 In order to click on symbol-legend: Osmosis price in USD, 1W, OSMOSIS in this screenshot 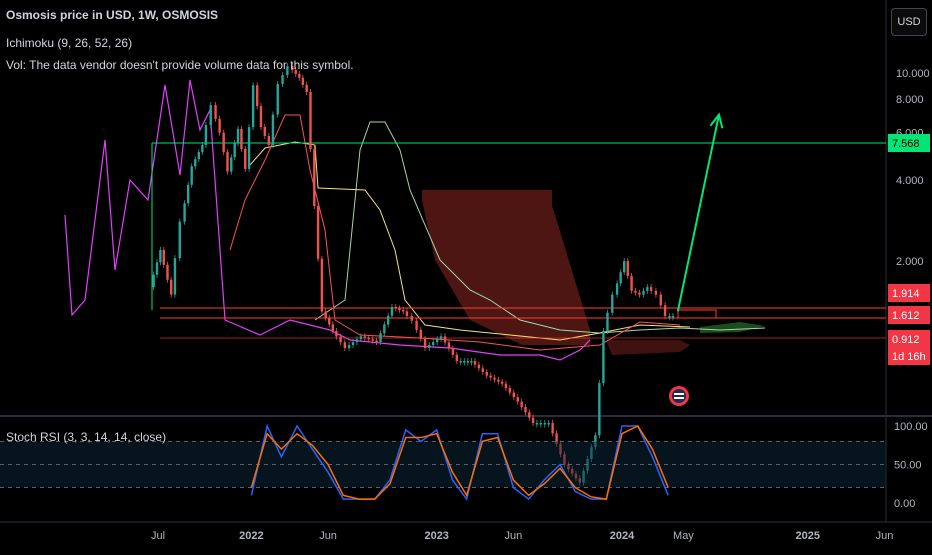, I will do `click(112, 15)`.